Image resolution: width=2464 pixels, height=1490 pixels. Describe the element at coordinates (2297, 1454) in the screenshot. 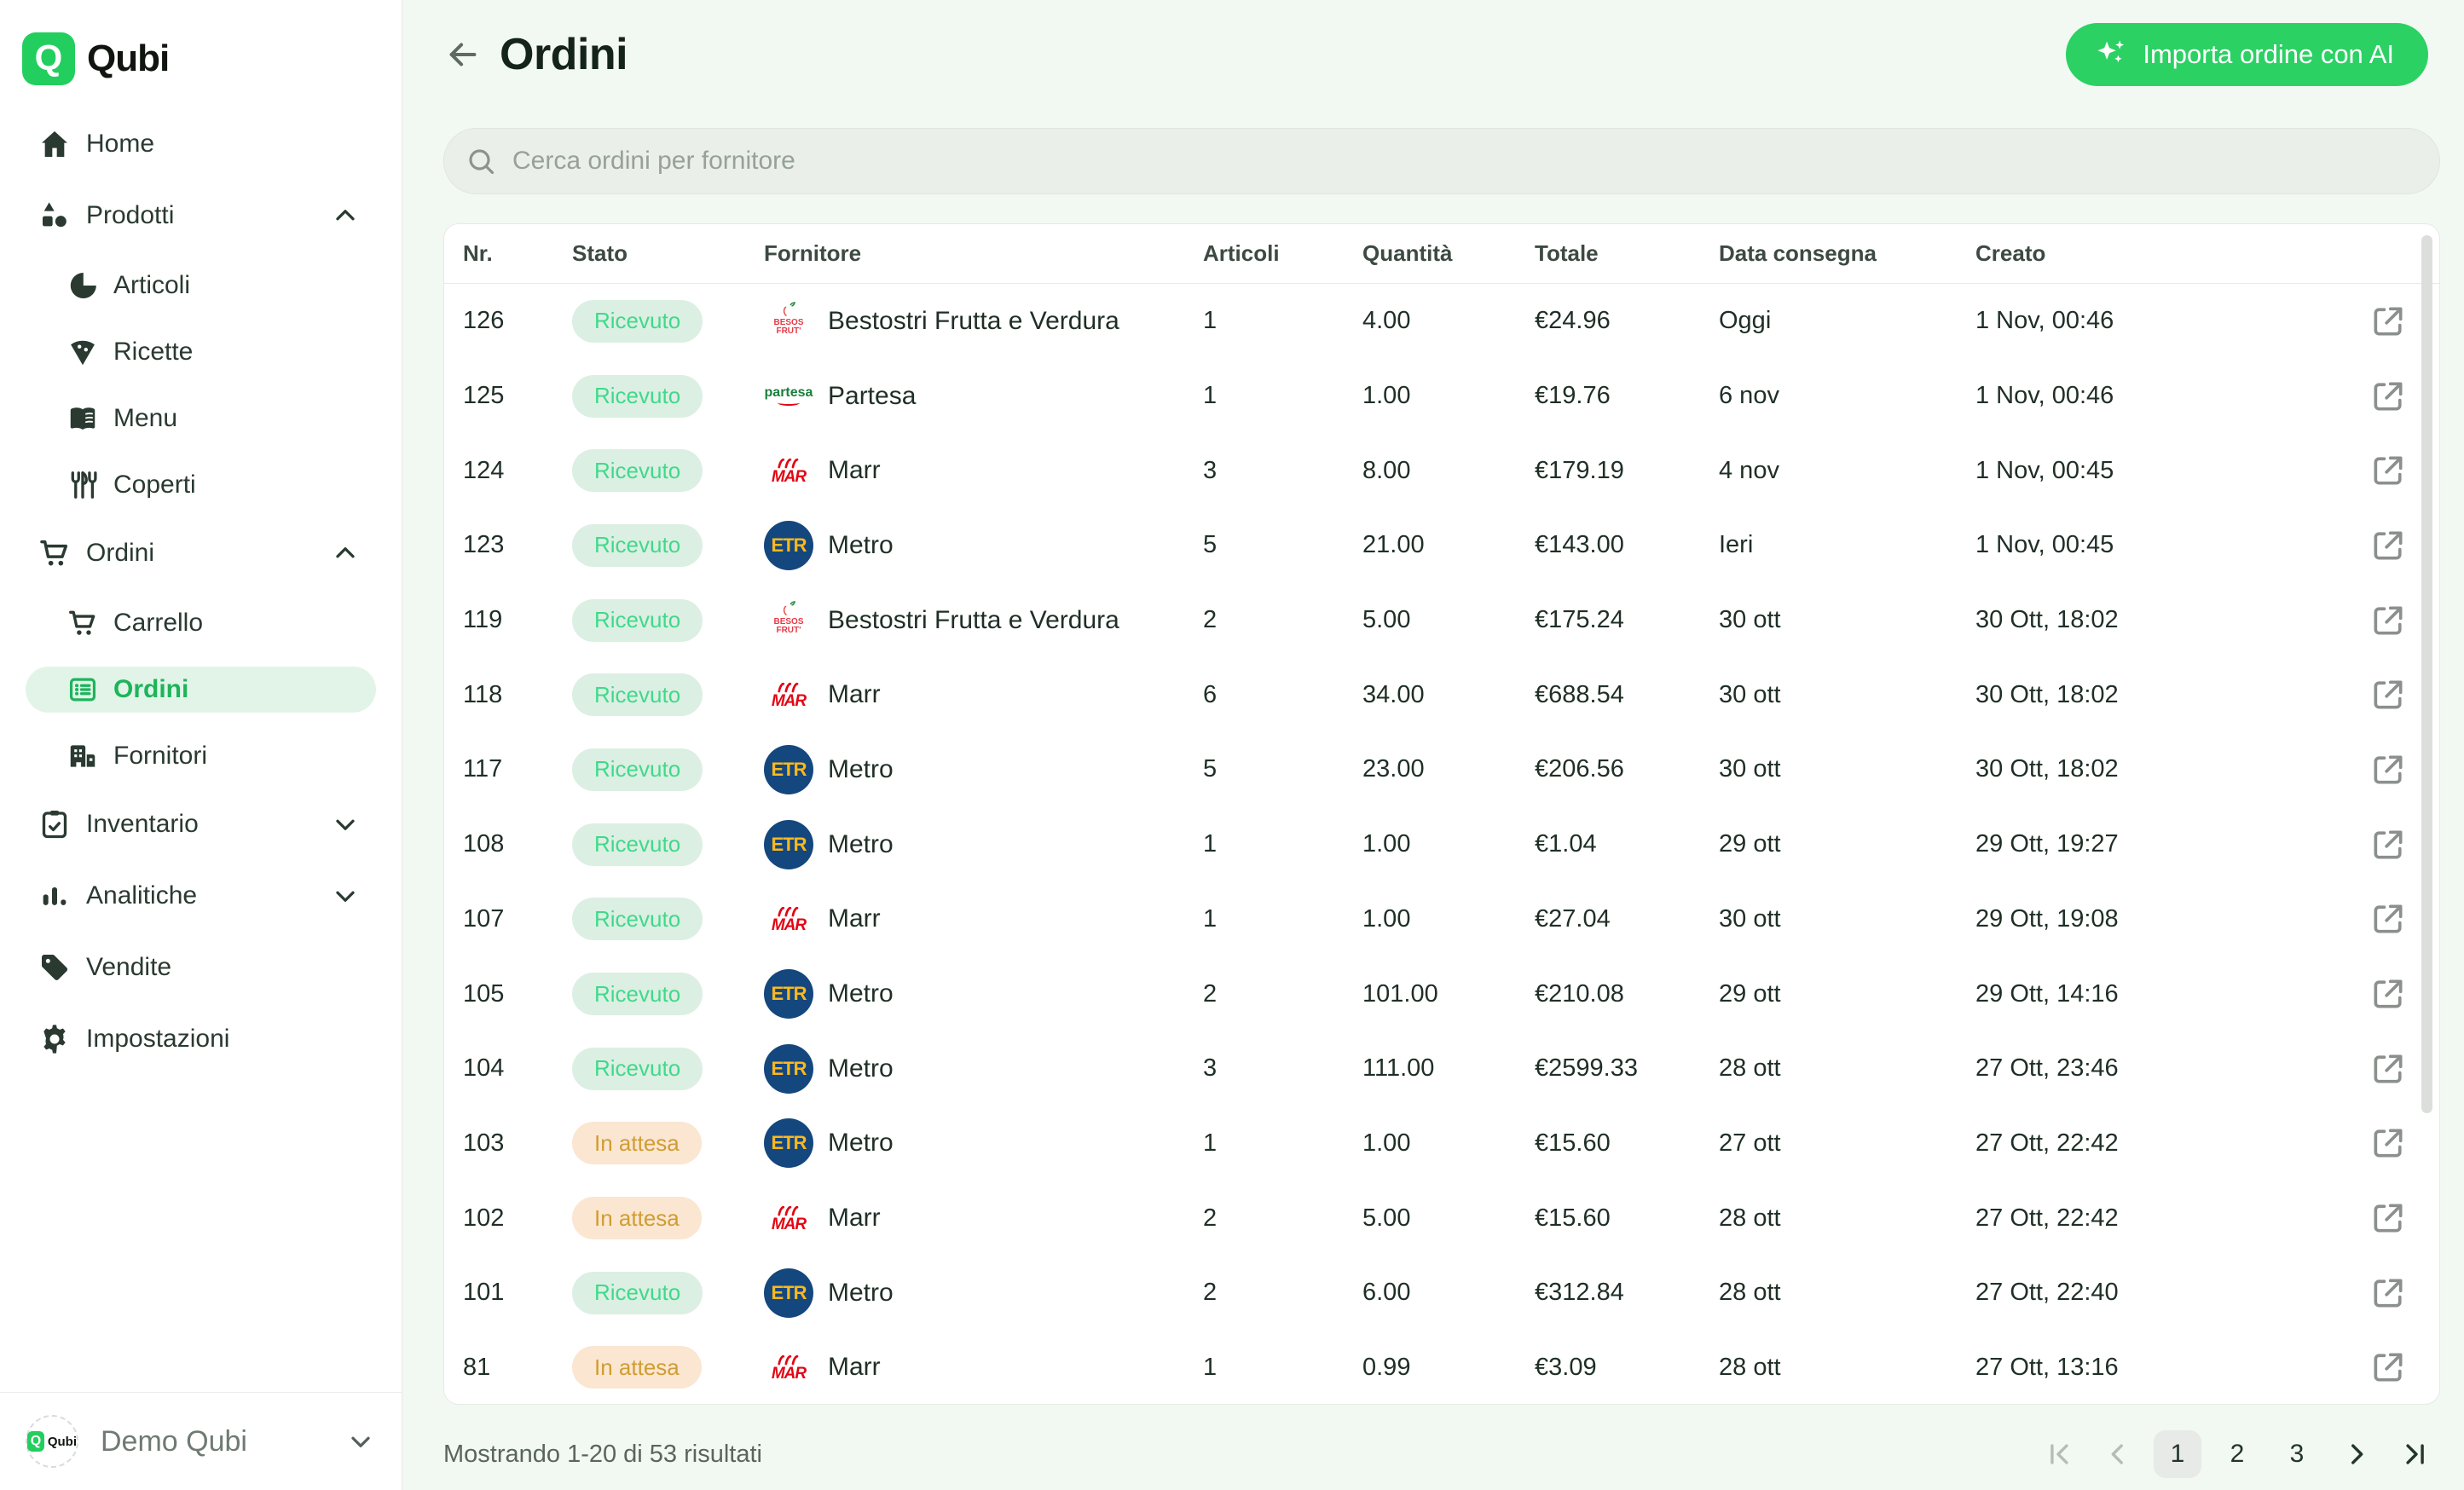

I see `page-button-3: 3` at that location.